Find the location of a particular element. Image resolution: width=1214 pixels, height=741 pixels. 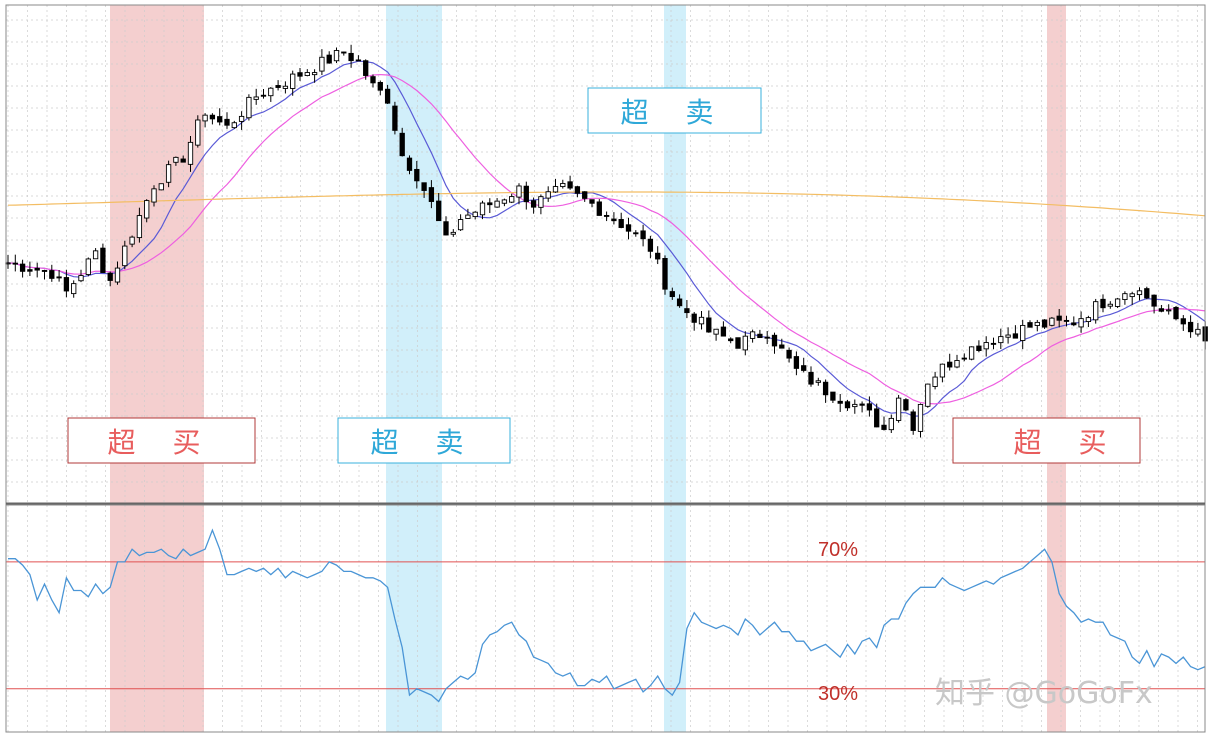

oversold-label-1: 超 卖 is located at coordinates (424, 442).